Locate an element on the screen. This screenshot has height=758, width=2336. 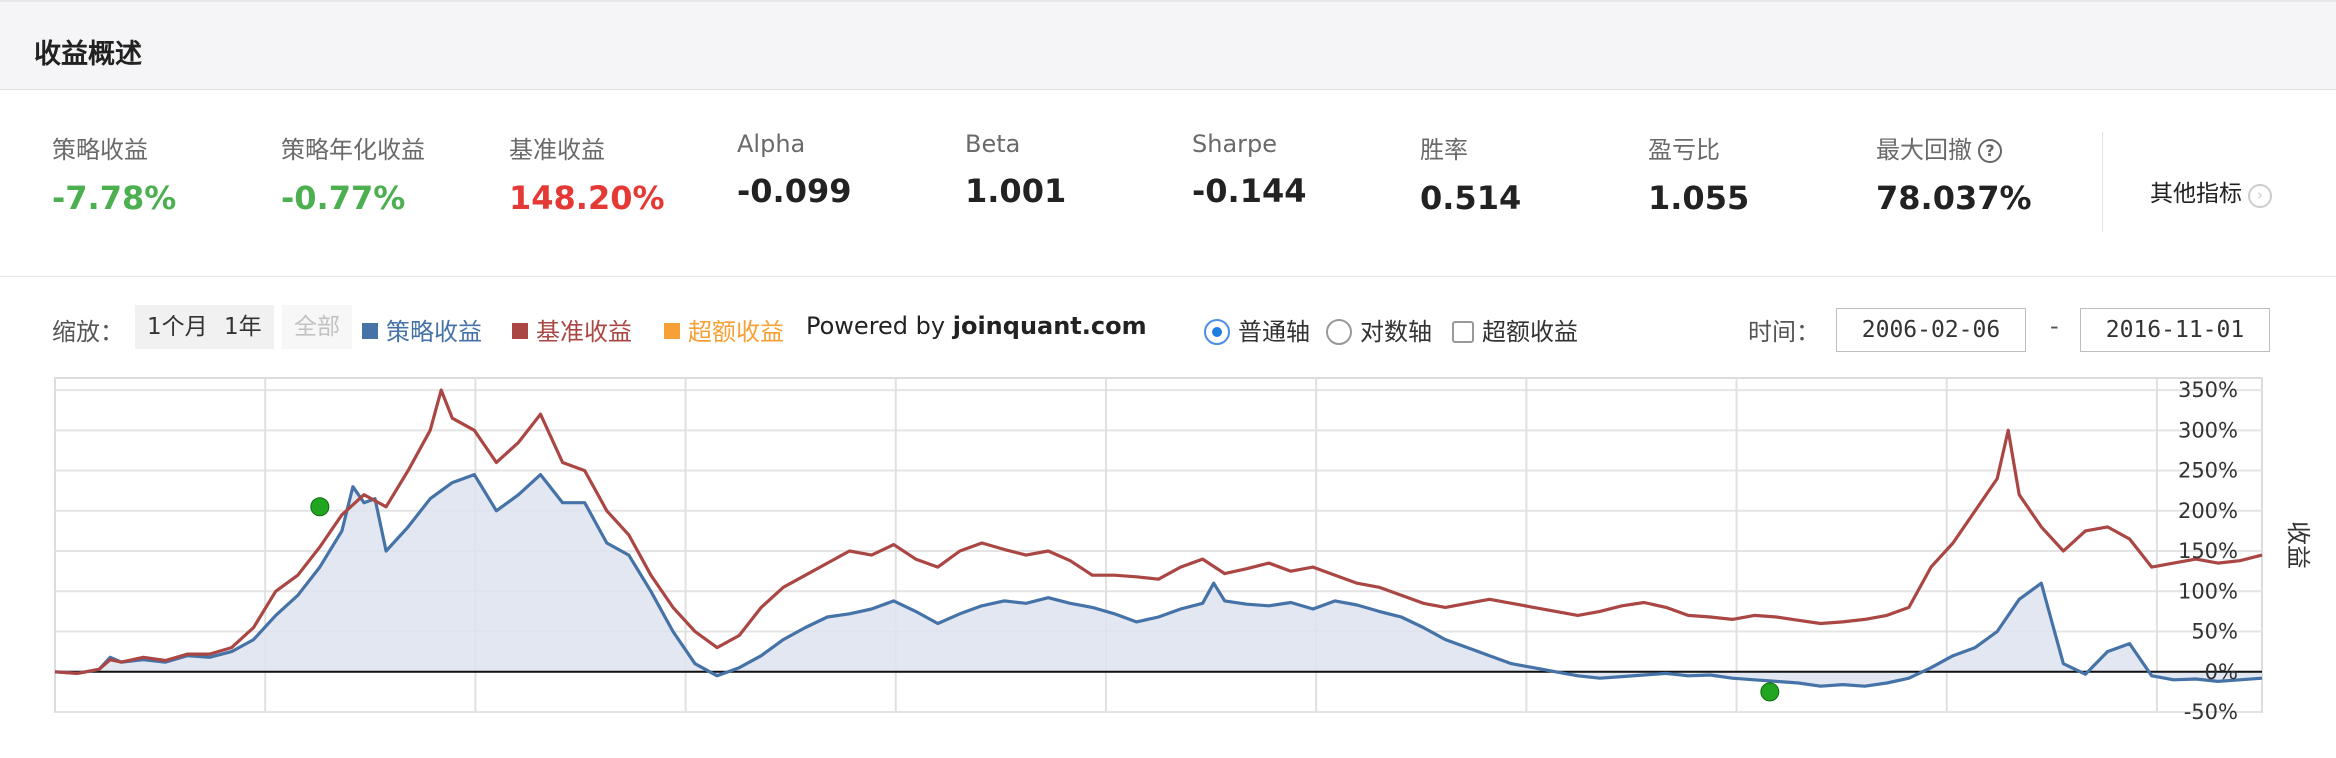
zoom-label: 缩放： is located at coordinates (88, 332).